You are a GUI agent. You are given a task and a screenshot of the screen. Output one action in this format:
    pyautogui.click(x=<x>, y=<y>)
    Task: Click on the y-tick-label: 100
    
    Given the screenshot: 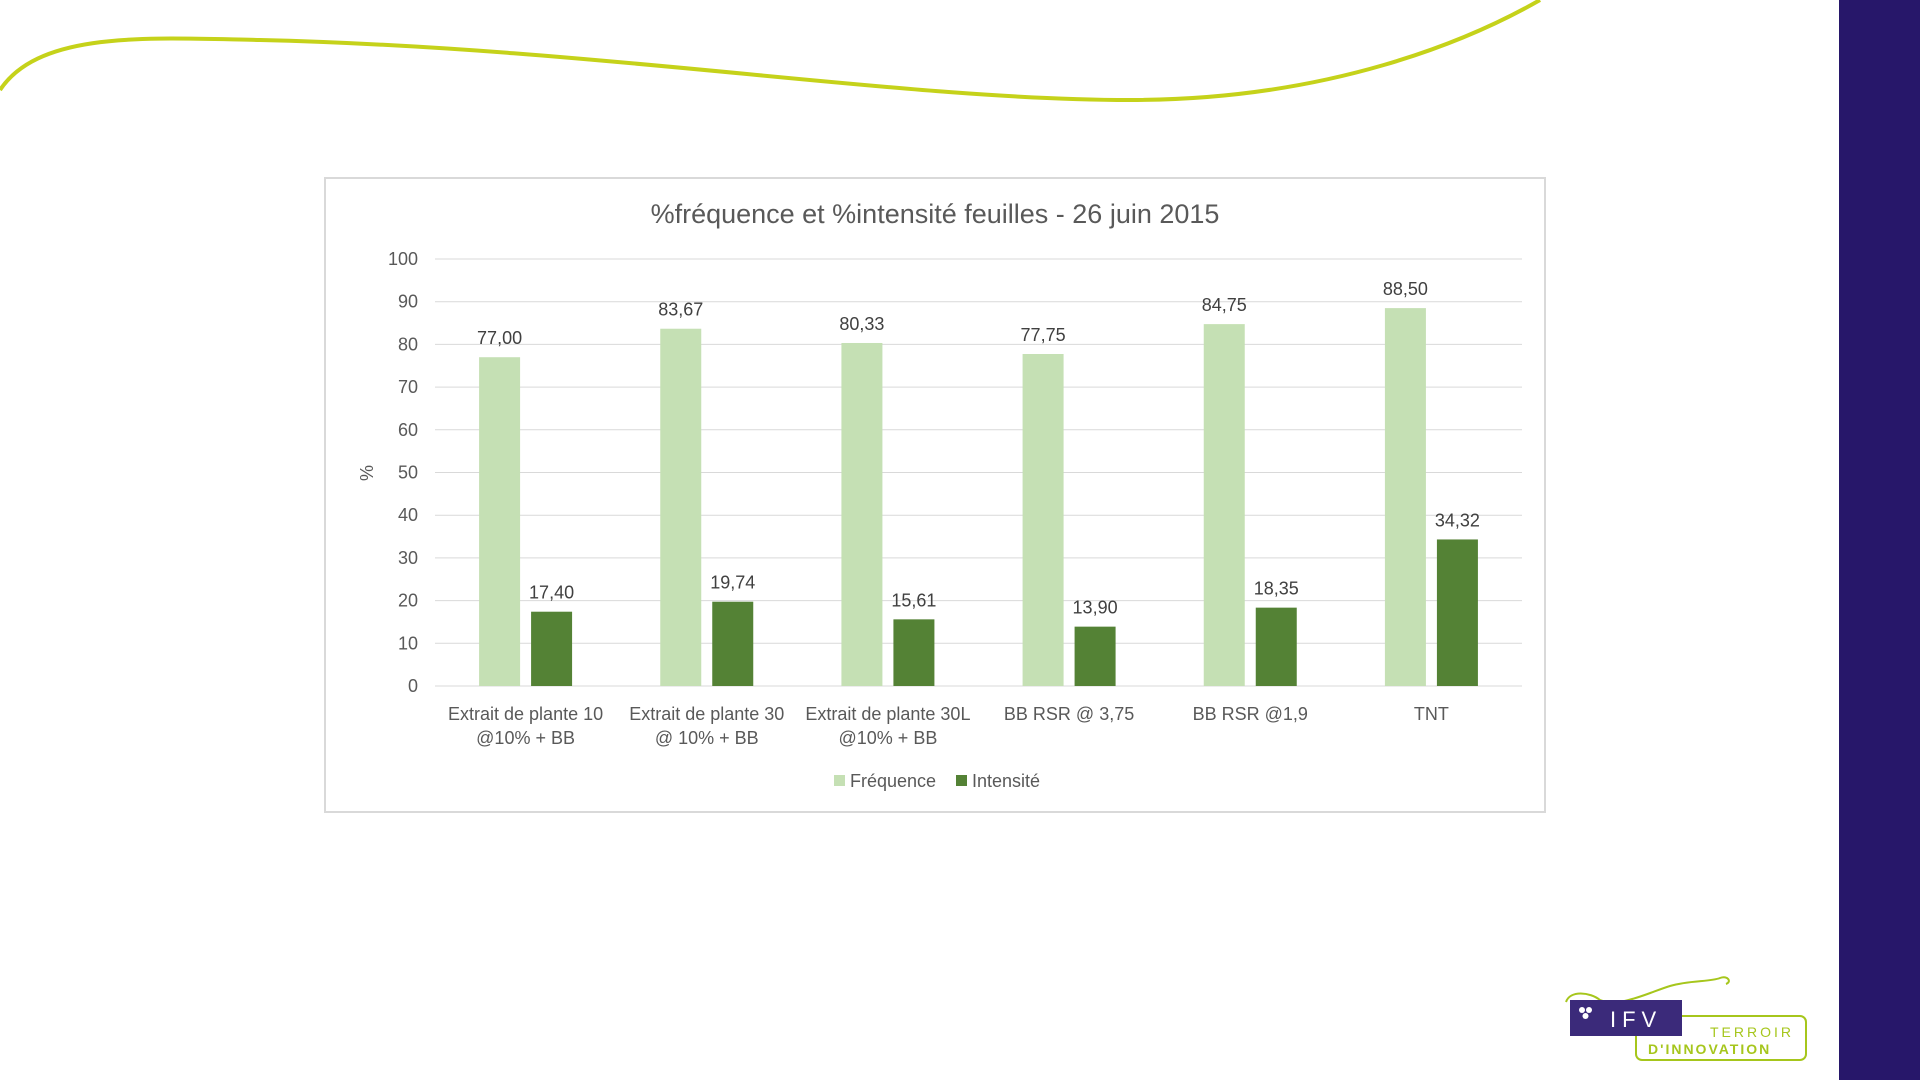 What is the action you would take?
    pyautogui.click(x=403, y=259)
    